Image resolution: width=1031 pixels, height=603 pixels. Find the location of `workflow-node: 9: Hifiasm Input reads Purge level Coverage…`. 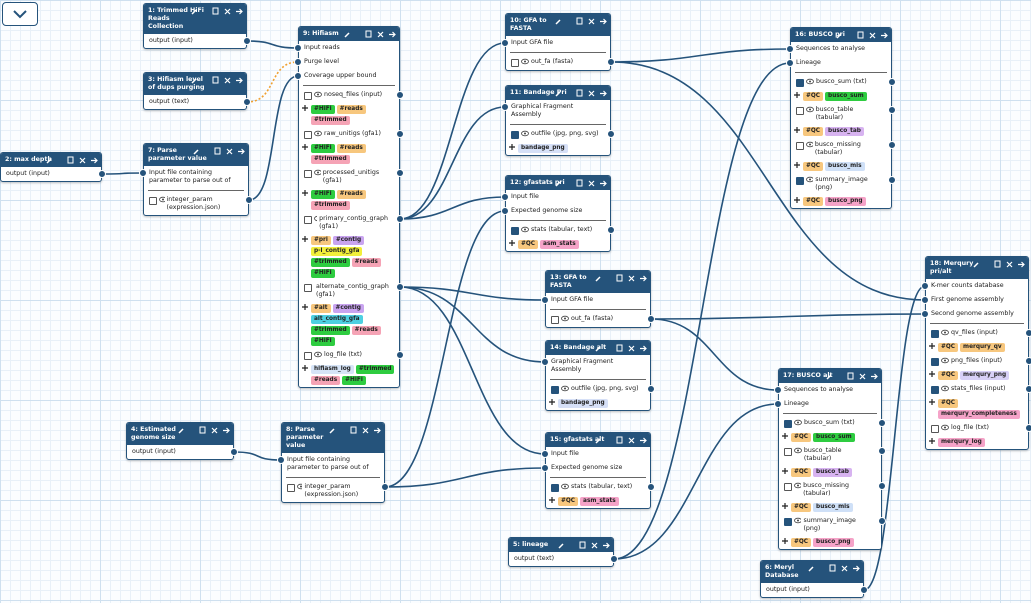

workflow-node: 9: Hifiasm Input reads Purge level Coverage… is located at coordinates (349, 207).